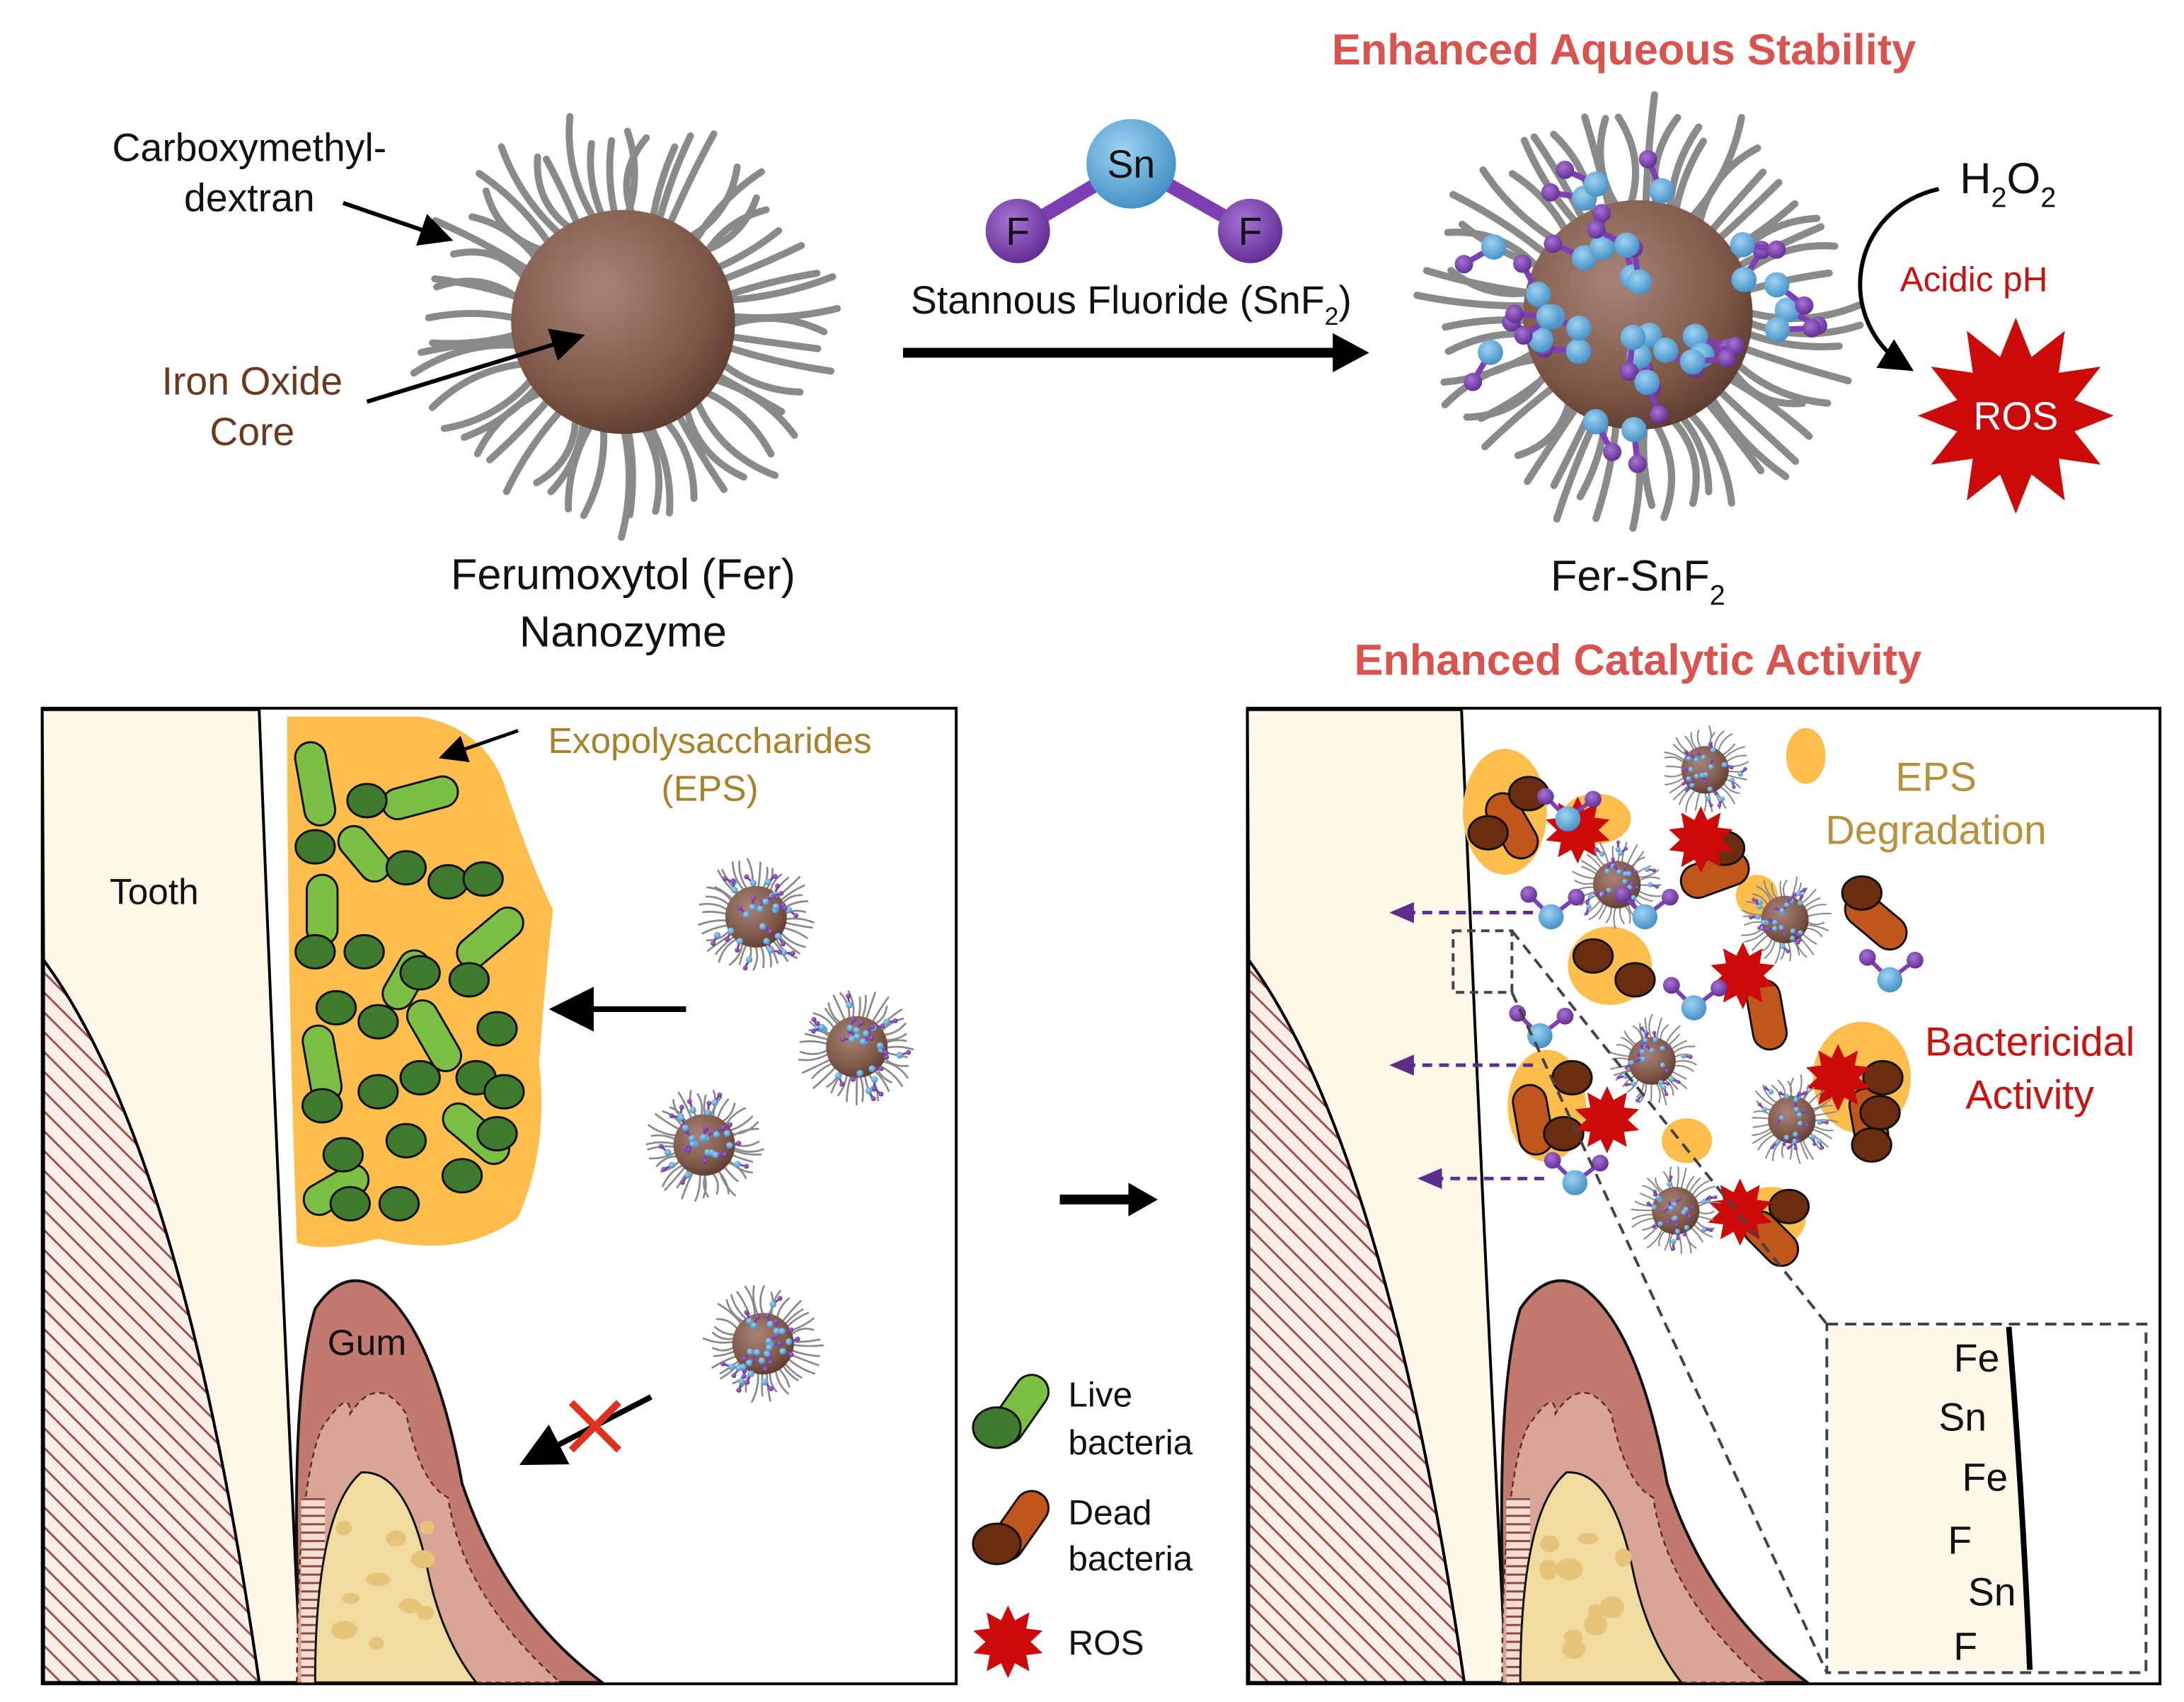 The width and height of the screenshot is (2184, 1702). Describe the element at coordinates (478, 745) in the screenshot. I see `eps-pointer-arrow` at that location.